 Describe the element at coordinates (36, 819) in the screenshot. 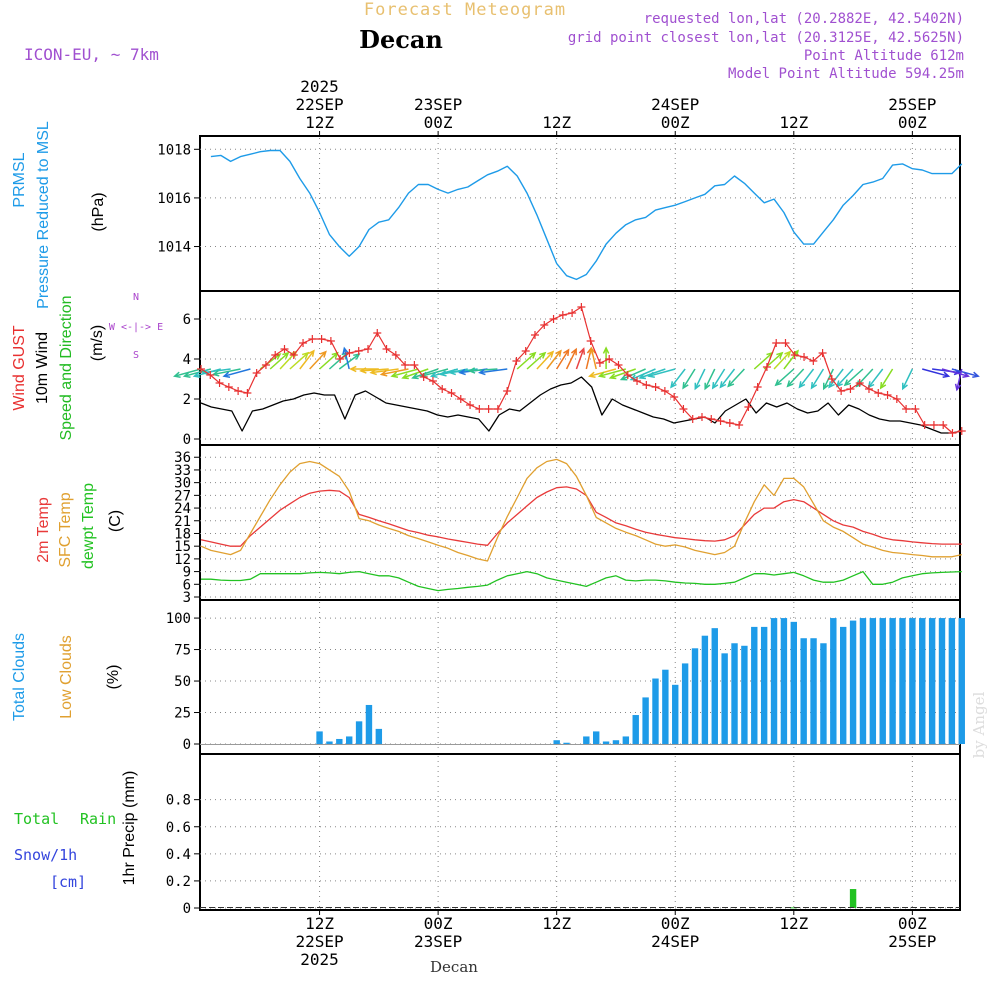

I see `label-total: Total` at that location.